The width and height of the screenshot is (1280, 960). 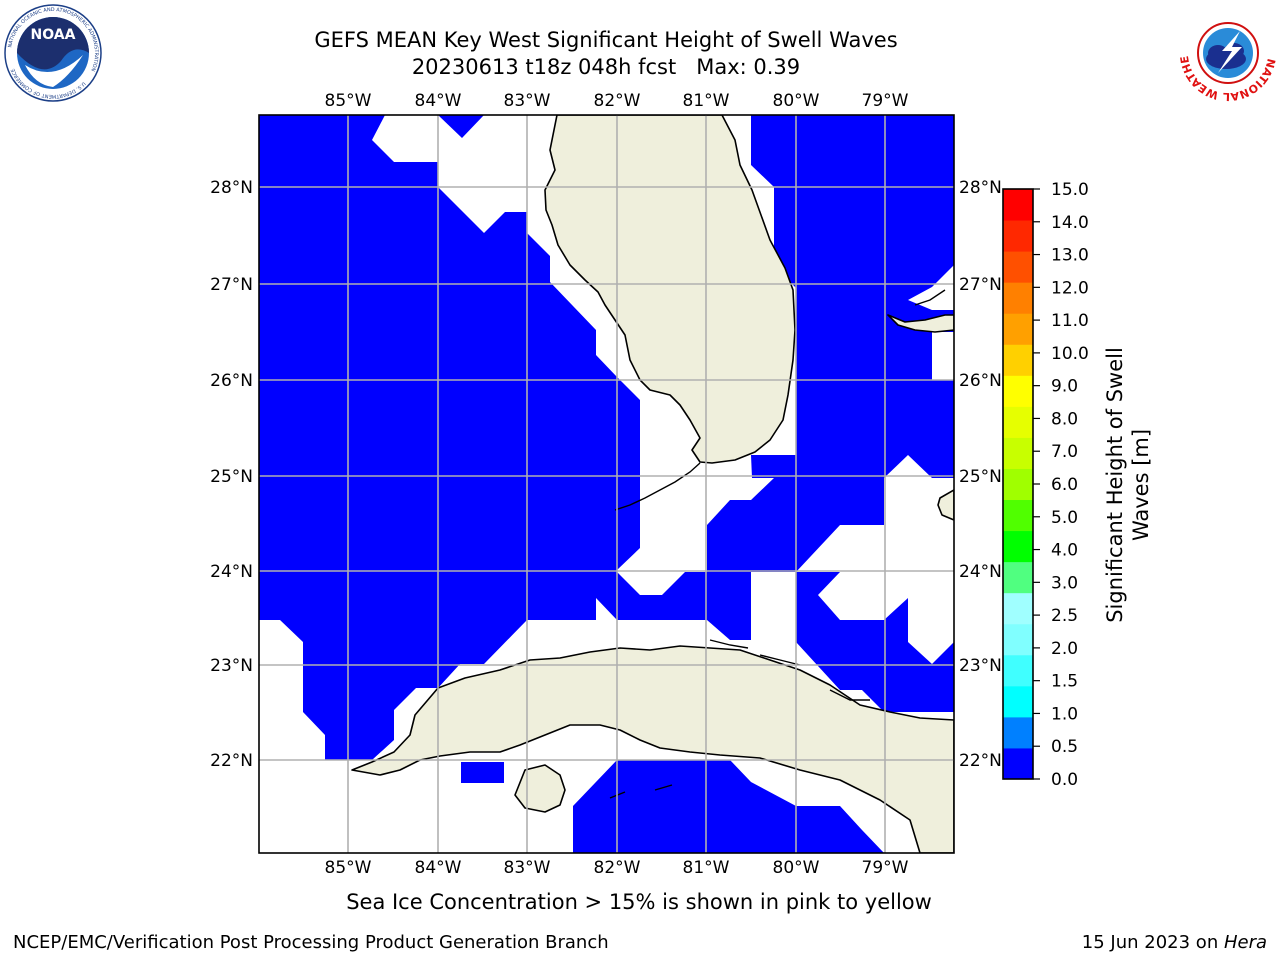 What do you see at coordinates (1064, 419) in the screenshot?
I see `colorbar-tick-label: 8.0` at bounding box center [1064, 419].